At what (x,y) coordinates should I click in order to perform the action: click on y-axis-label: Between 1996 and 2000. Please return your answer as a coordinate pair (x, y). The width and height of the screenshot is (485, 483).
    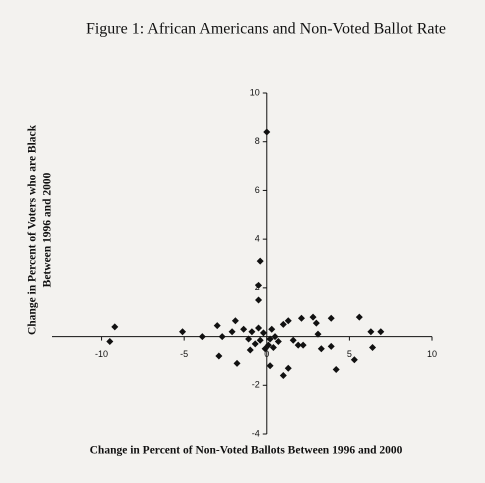
    Looking at the image, I should click on (48, 229).